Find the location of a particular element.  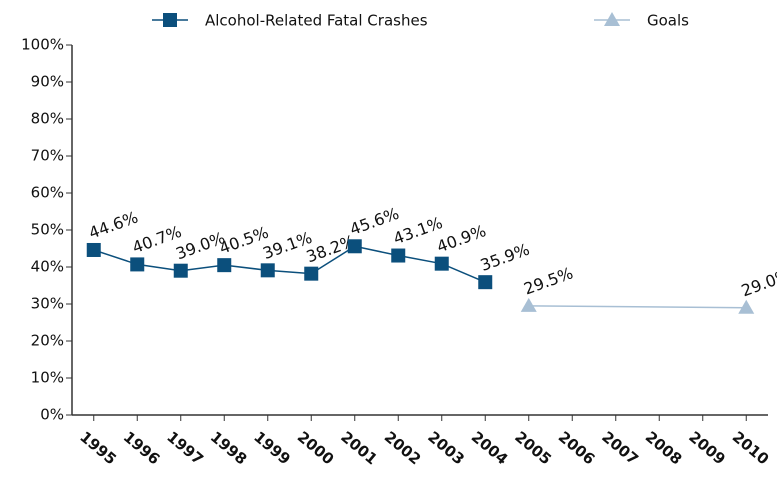

x-tick-label: 1997 is located at coordinates (185, 448).